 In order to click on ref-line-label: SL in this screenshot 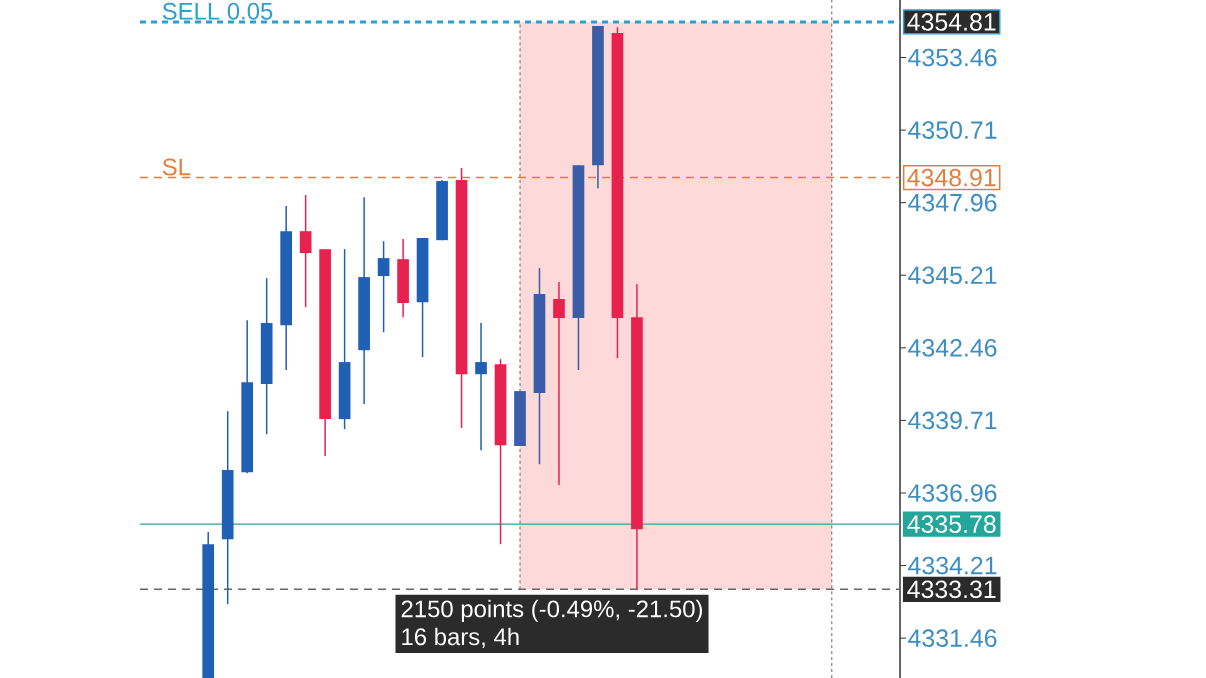, I will do `click(176, 167)`.